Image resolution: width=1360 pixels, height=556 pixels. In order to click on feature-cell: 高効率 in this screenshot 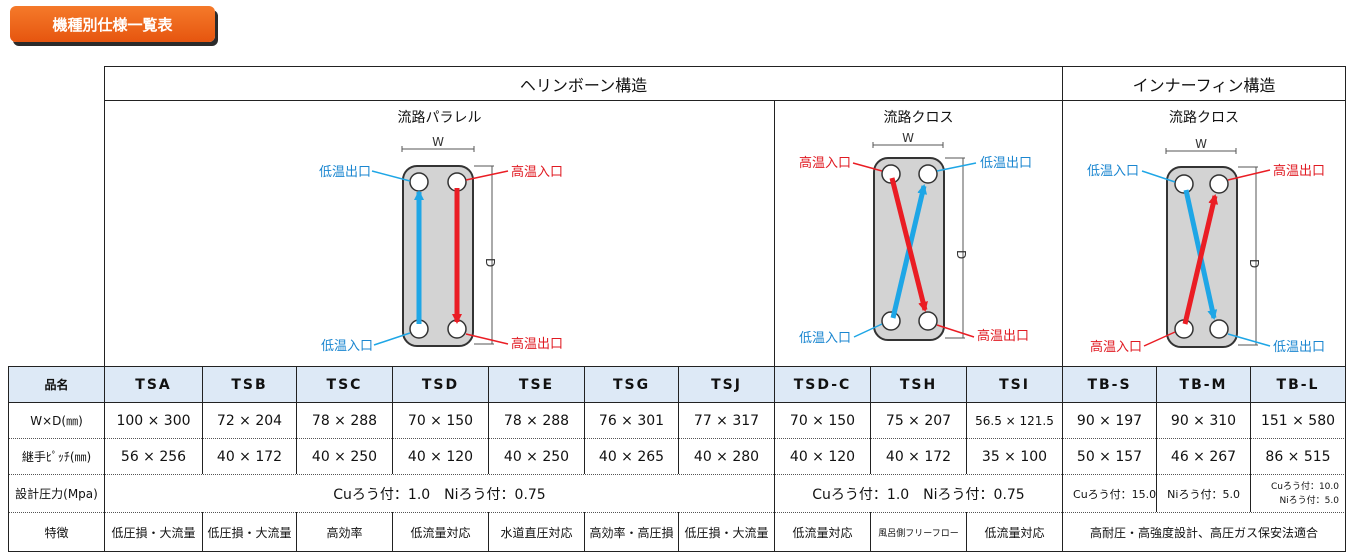, I will do `click(344, 532)`.